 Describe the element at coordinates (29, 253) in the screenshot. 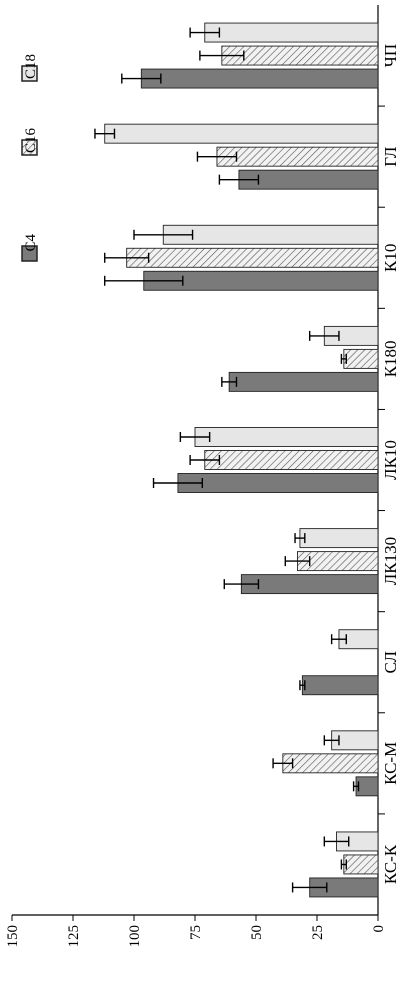

I see `legend-swatch-c4` at that location.